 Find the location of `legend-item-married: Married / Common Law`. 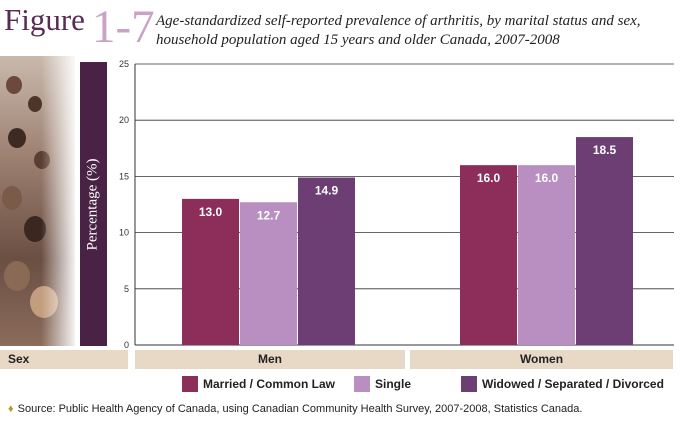

legend-item-married: Married / Common Law is located at coordinates (258, 384).